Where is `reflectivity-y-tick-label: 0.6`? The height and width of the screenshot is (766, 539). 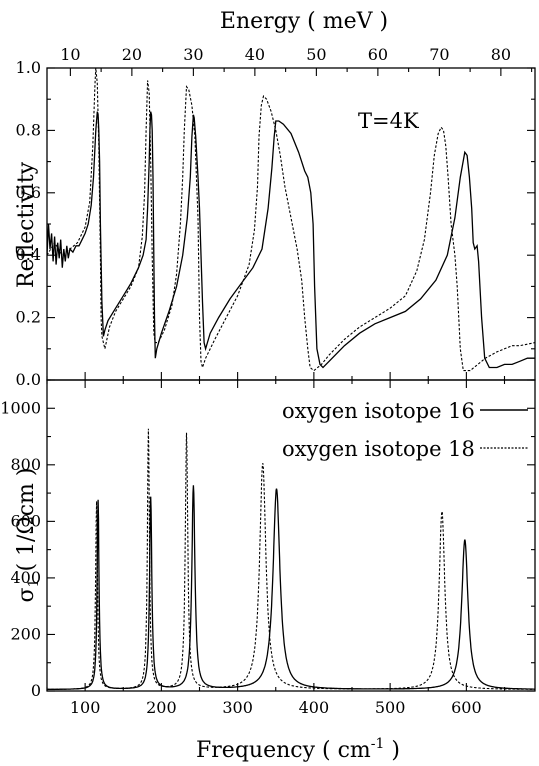 reflectivity-y-tick-label: 0.6 is located at coordinates (28, 192).